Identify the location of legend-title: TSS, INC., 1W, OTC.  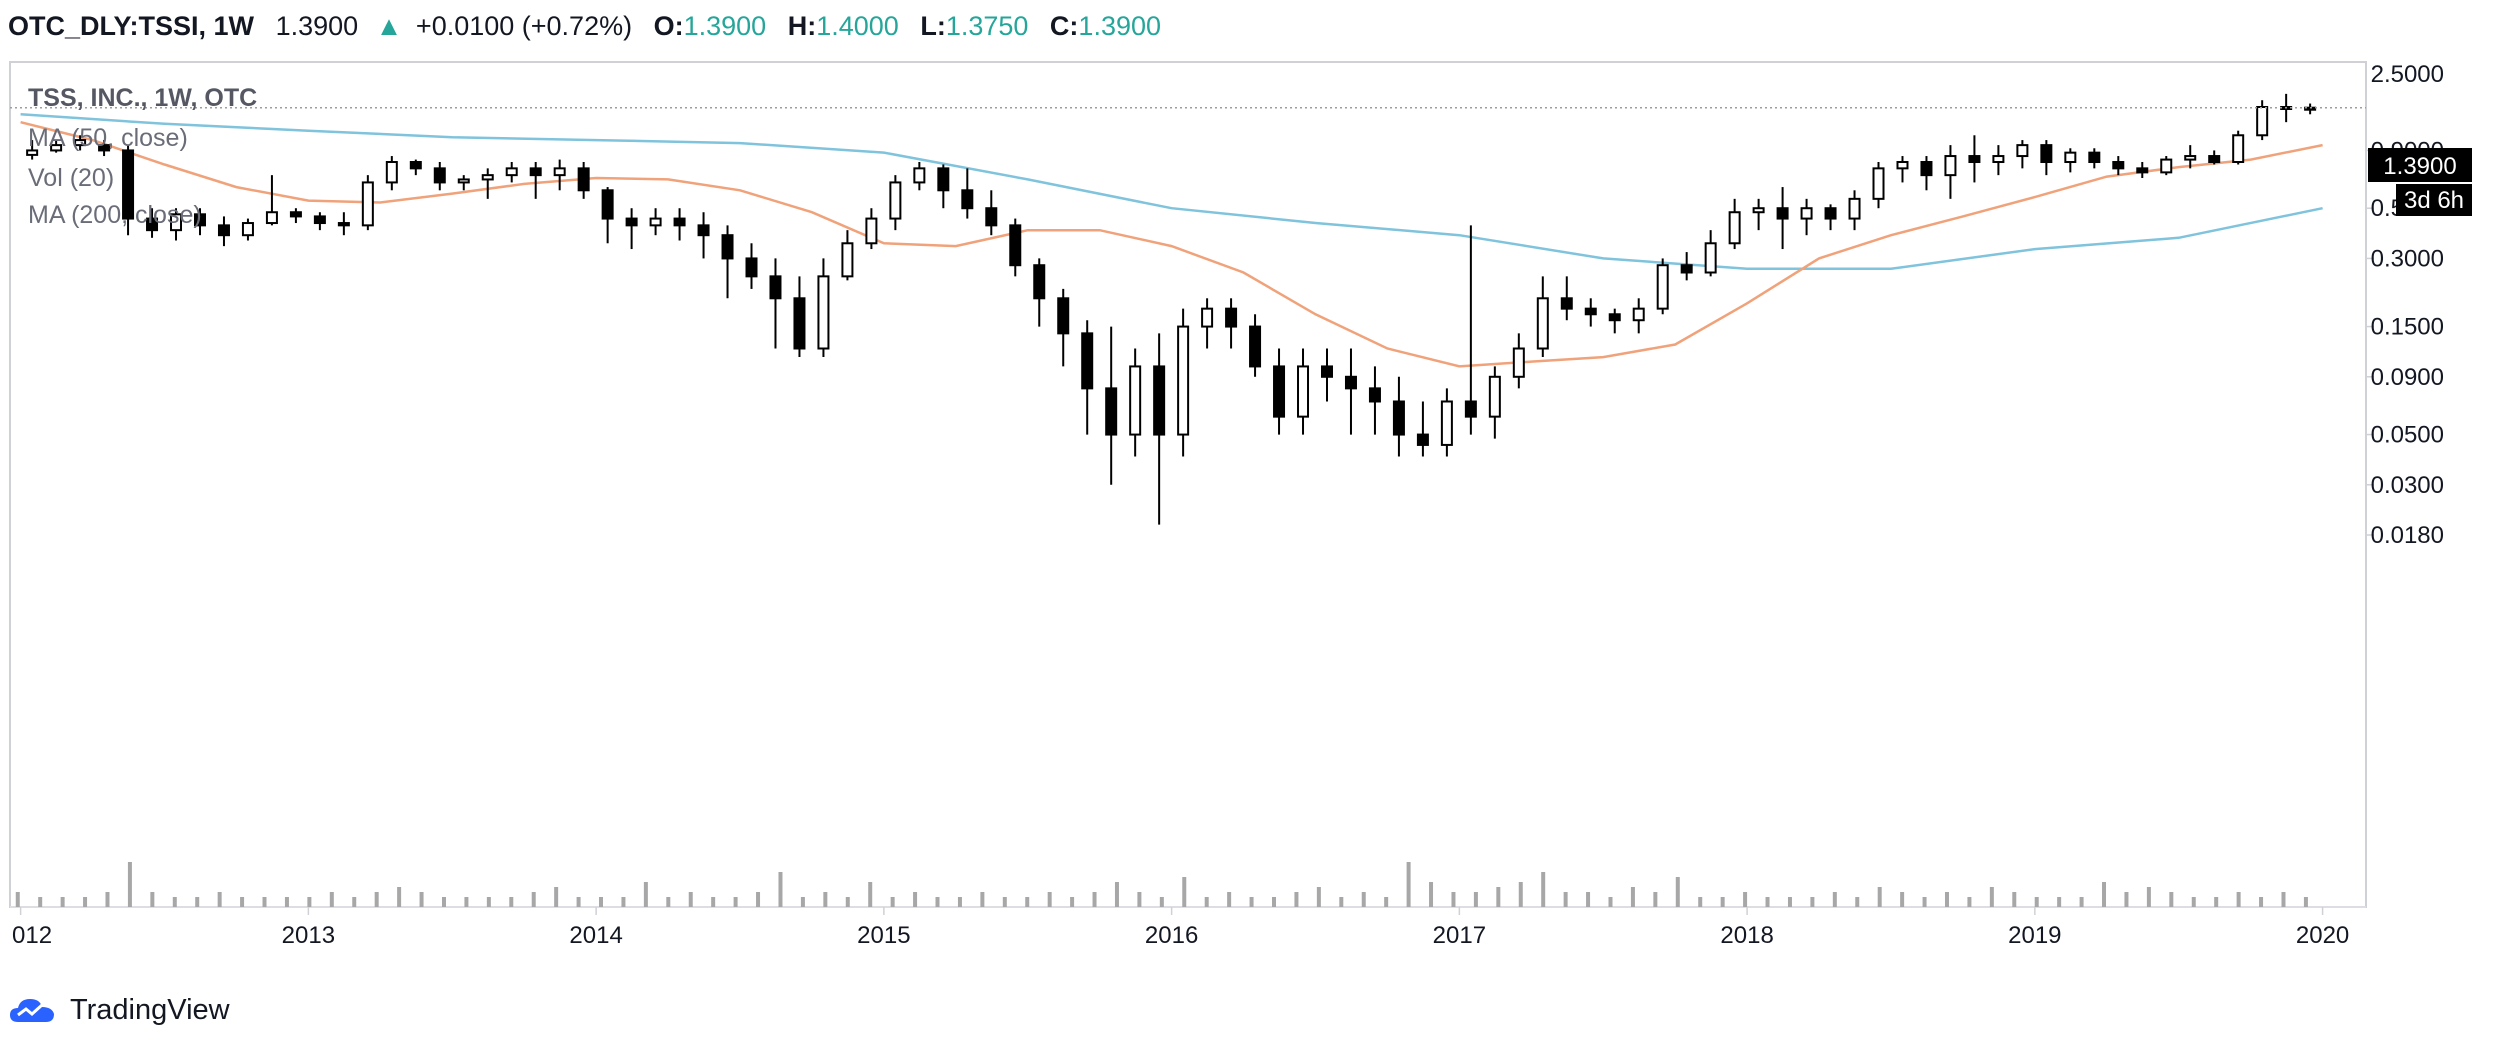
(142, 98).